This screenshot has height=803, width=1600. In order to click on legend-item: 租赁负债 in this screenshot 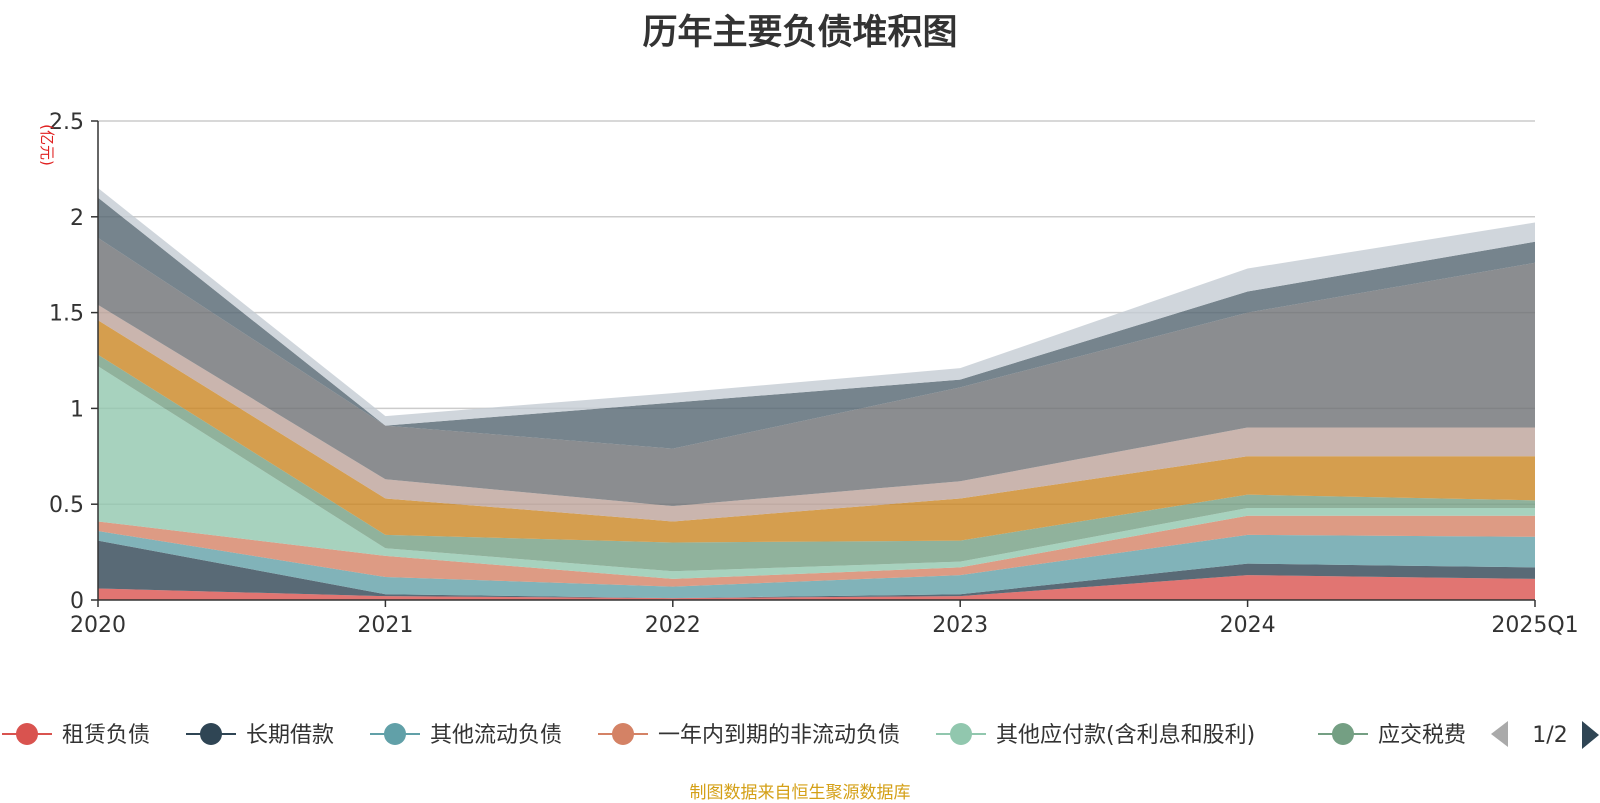, I will do `click(76, 735)`.